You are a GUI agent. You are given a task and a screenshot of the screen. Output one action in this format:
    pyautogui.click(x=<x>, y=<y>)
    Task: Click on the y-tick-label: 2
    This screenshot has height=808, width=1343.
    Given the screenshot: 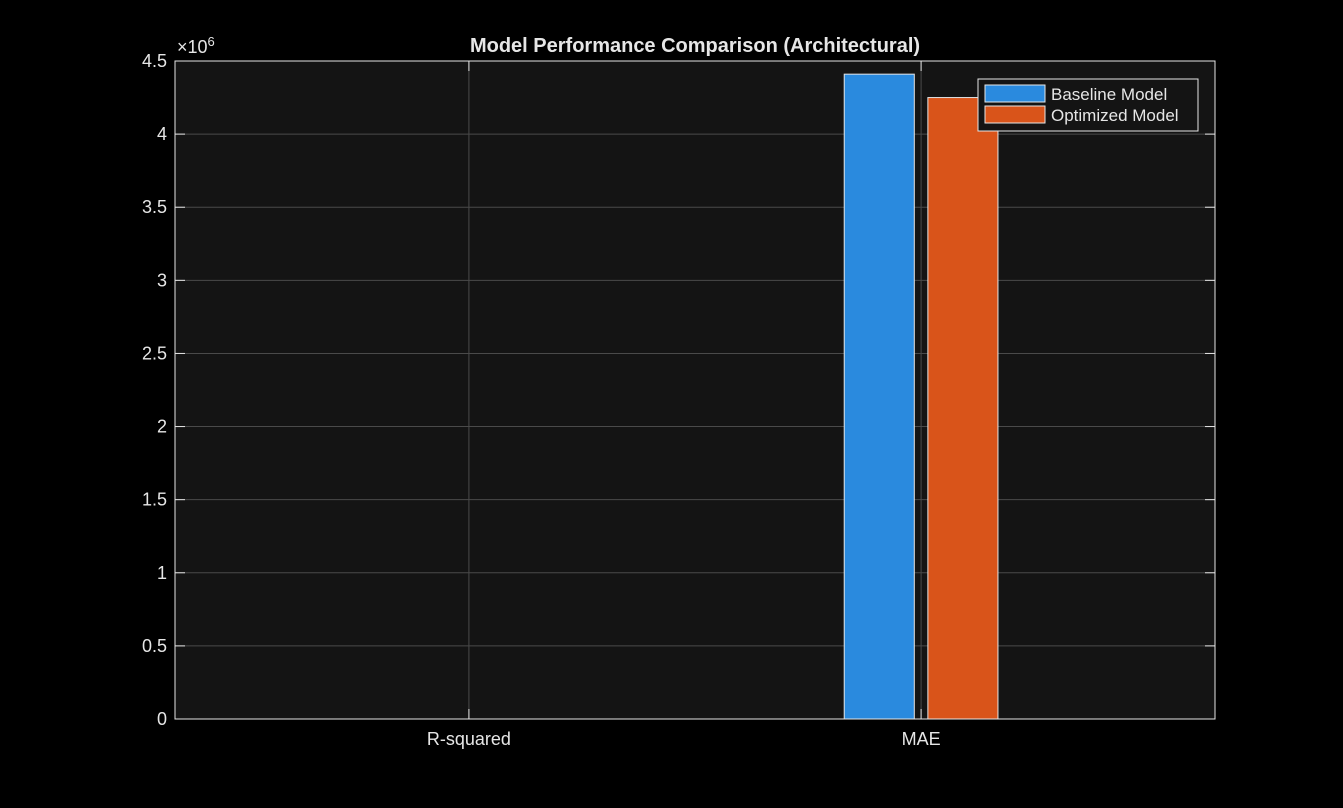 What is the action you would take?
    pyautogui.click(x=162, y=427)
    